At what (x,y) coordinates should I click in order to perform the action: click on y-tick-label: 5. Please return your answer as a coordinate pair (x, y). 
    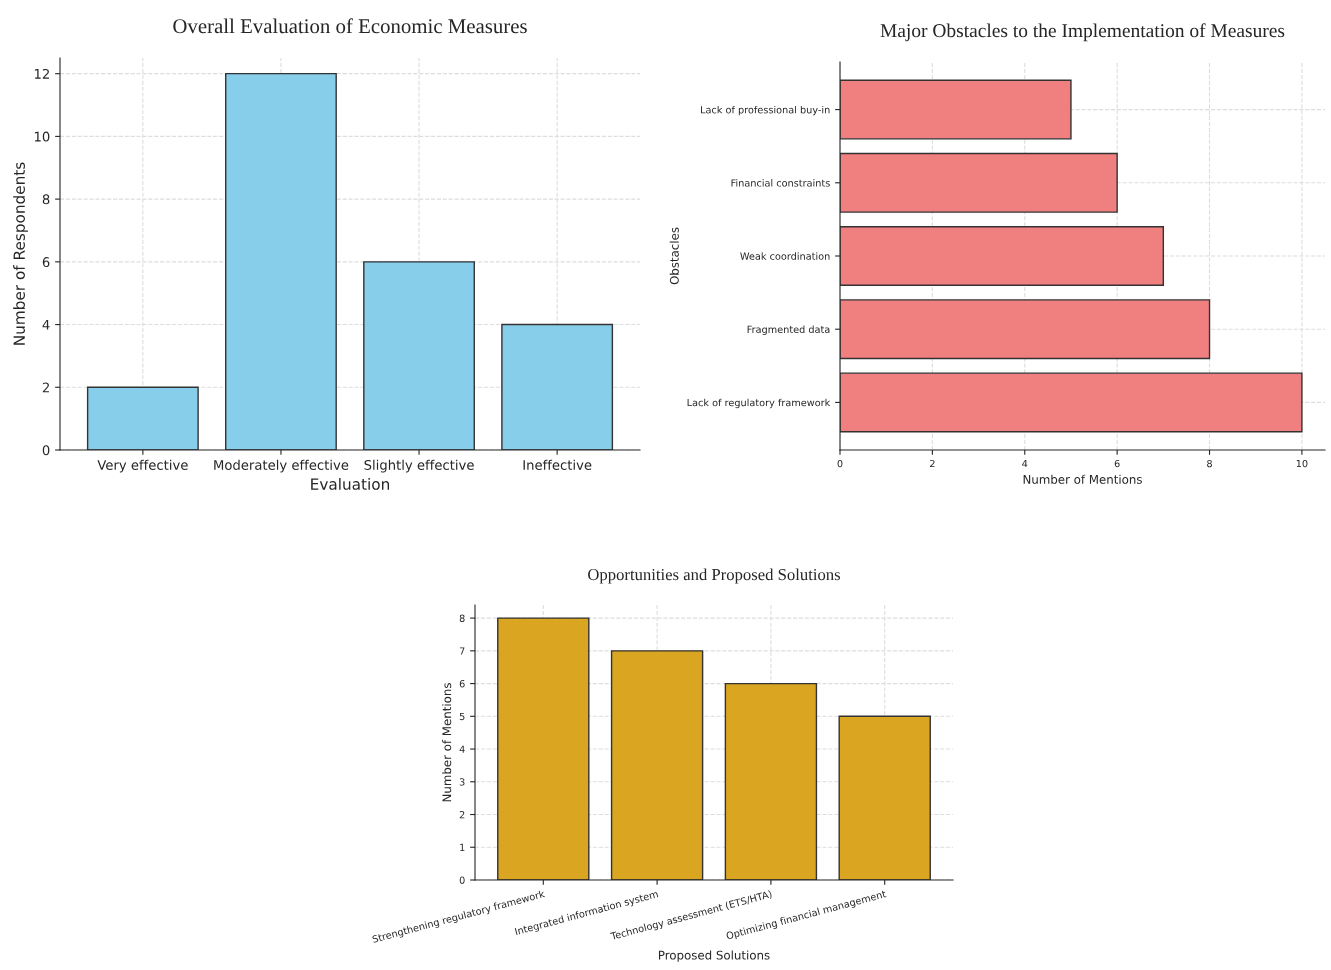
    Looking at the image, I should click on (462, 716).